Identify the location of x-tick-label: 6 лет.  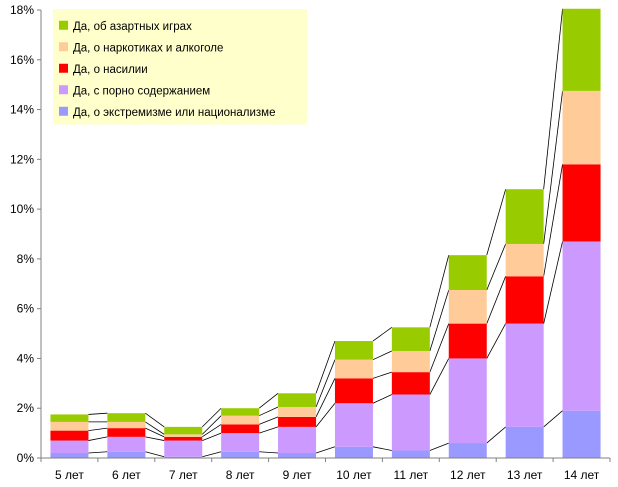
(126, 475).